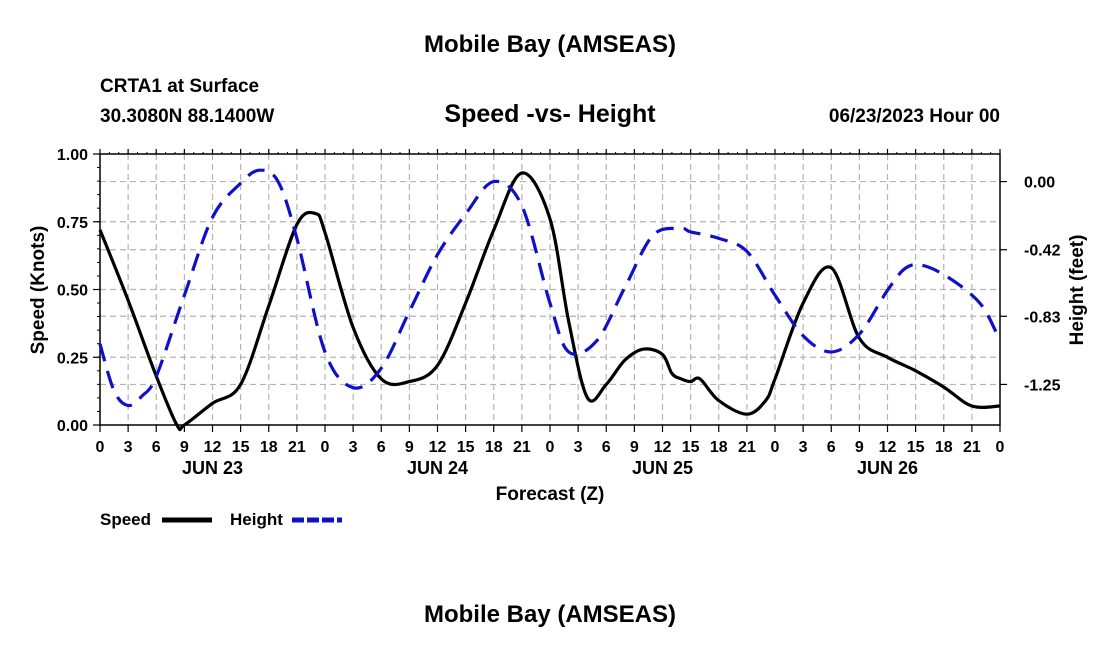 This screenshot has height=650, width=1100. Describe the element at coordinates (1042, 385) in the screenshot. I see `y-right-tick-label: -1.25` at that location.